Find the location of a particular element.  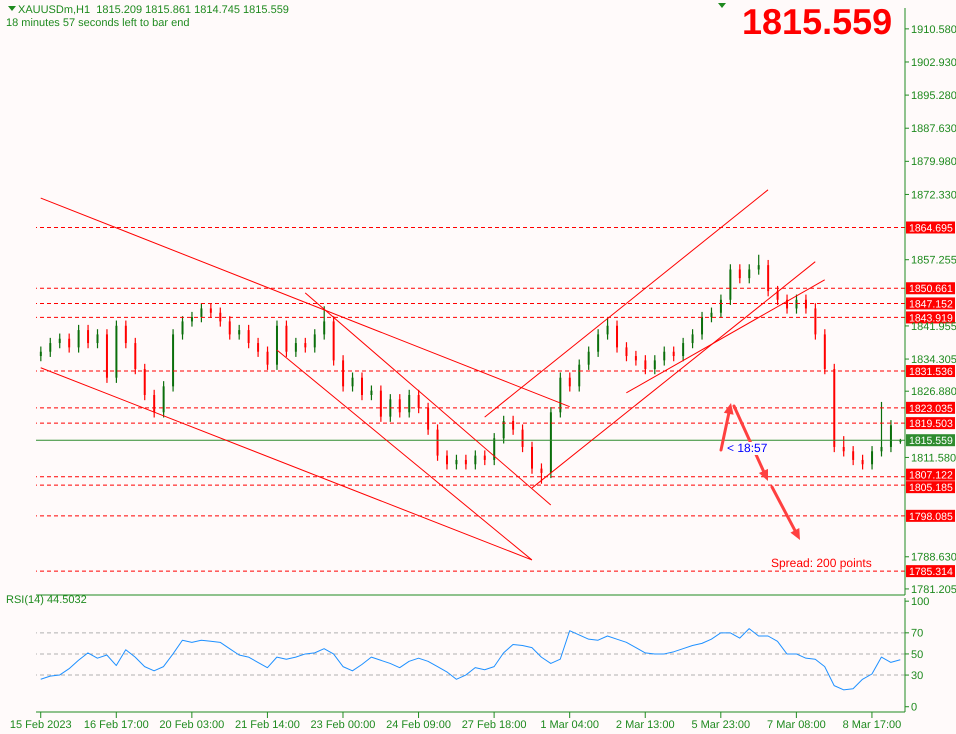

ref-line-label: 1847.152 is located at coordinates (931, 304).